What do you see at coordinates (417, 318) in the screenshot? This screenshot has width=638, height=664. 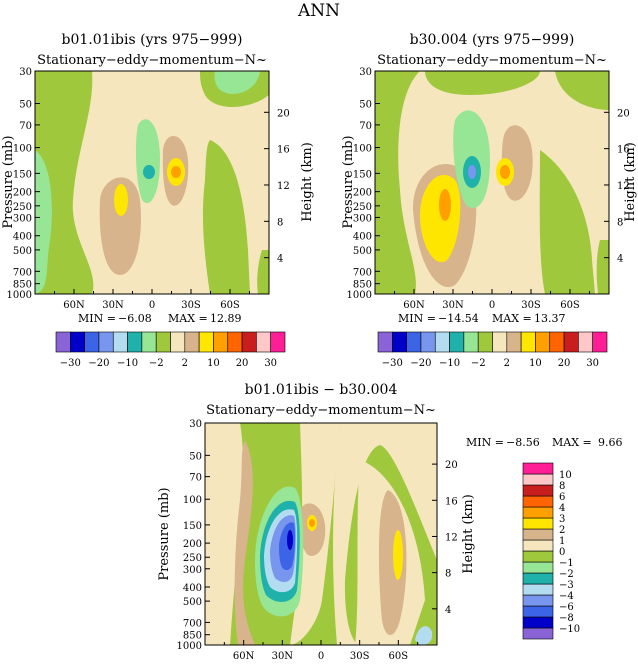 I see `panel-2-min-label: MIN =` at bounding box center [417, 318].